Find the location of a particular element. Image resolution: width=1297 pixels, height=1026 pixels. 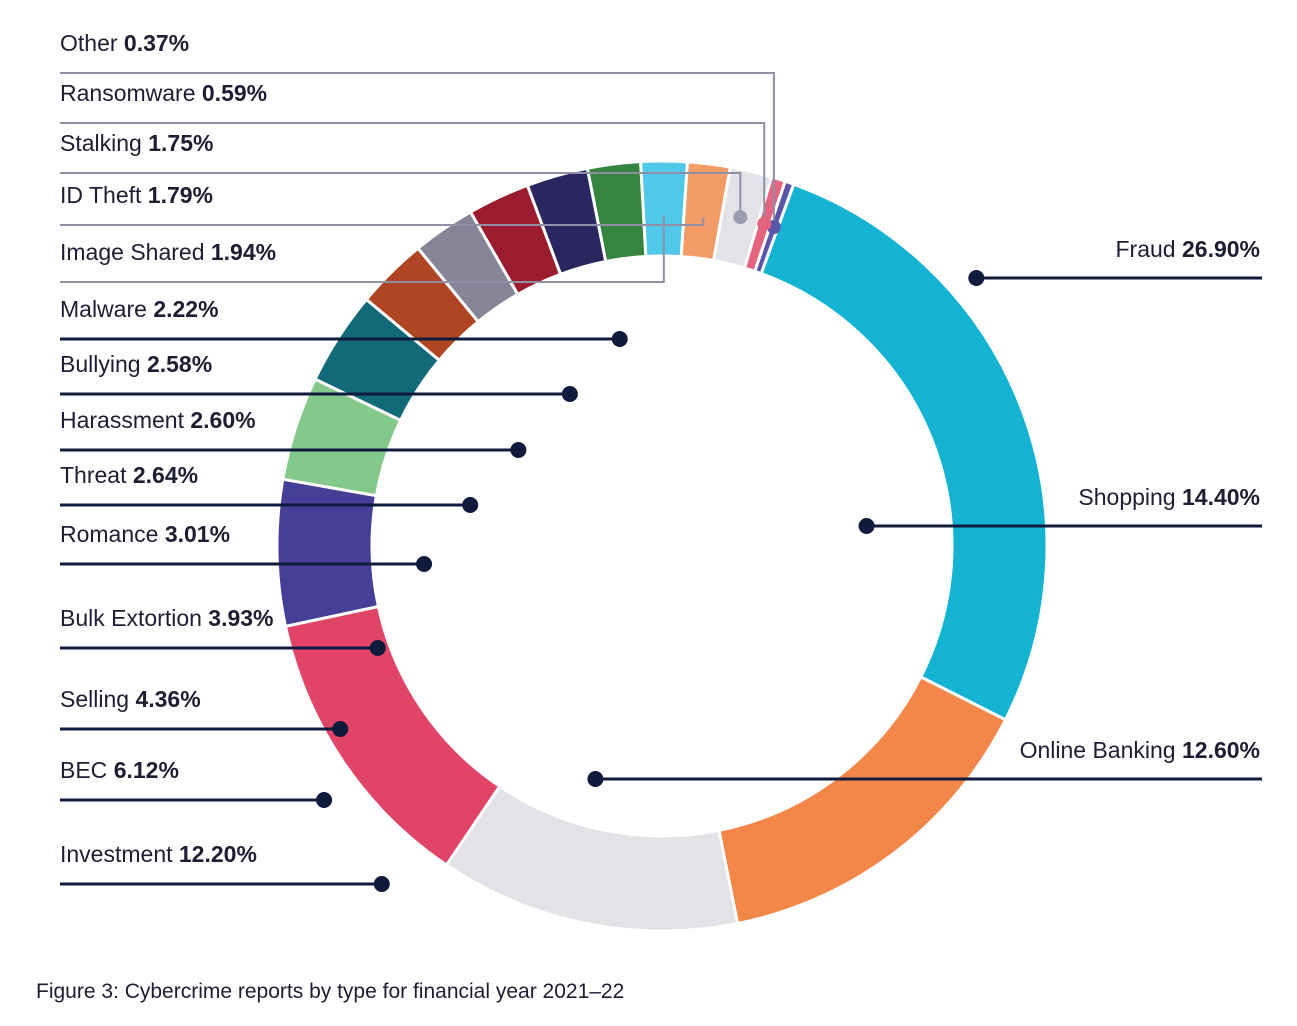

leader-harassment is located at coordinates (293, 450).